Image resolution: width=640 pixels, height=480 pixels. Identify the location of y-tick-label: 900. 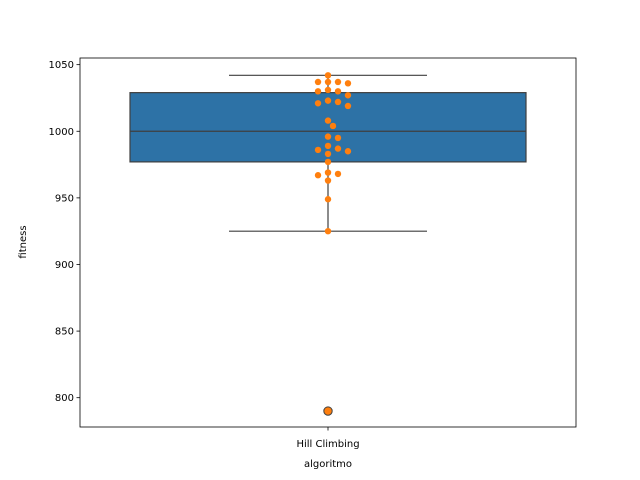
(64, 265).